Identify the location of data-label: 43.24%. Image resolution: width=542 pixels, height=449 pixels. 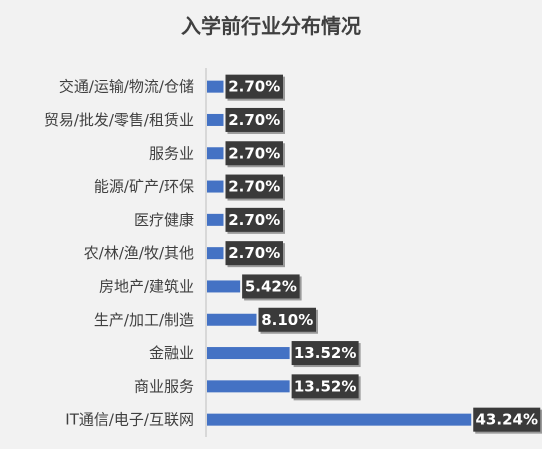
(507, 420).